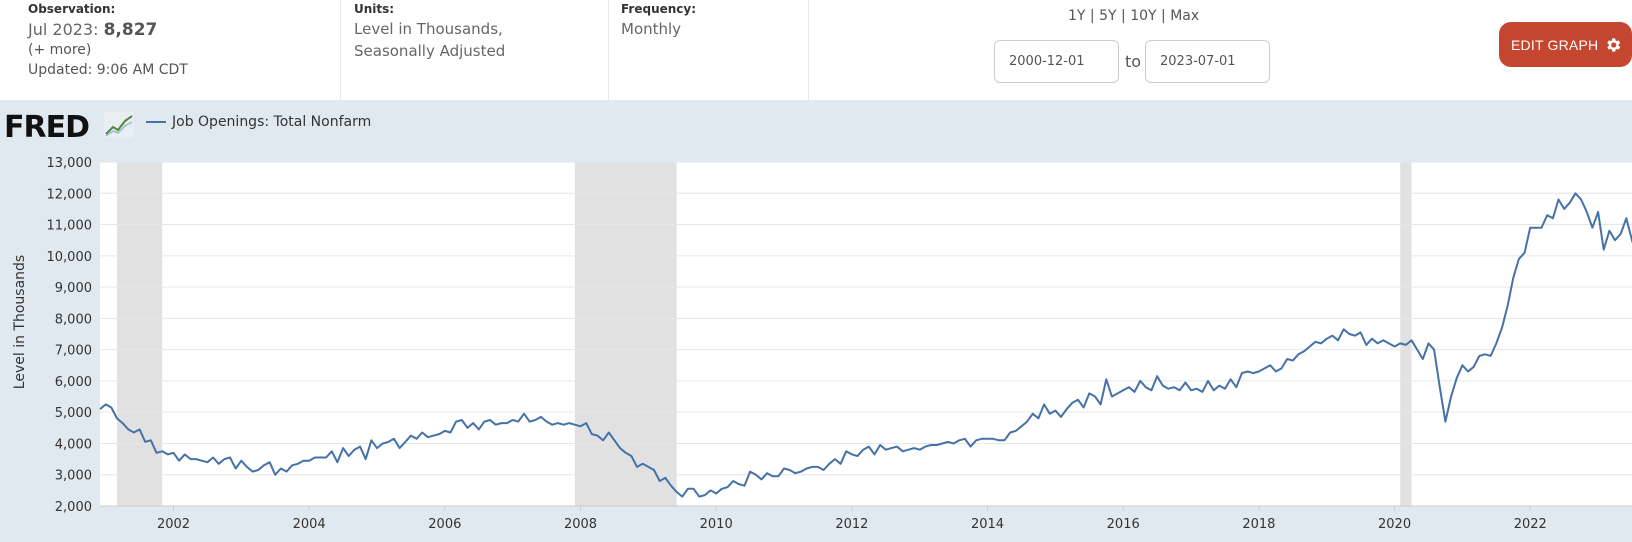 The width and height of the screenshot is (1632, 542). What do you see at coordinates (70, 163) in the screenshot?
I see `y-tick-label: 13,000` at bounding box center [70, 163].